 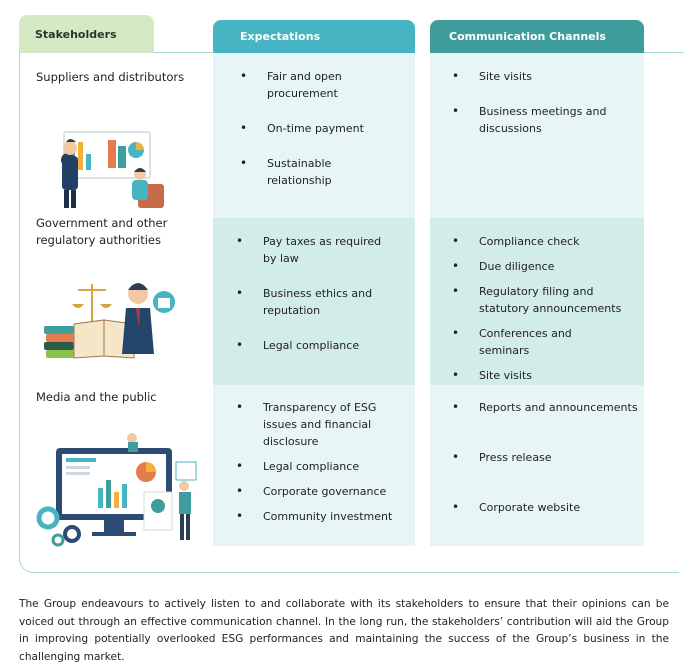 What do you see at coordinates (333, 516) in the screenshot?
I see `list-item: Community investment` at bounding box center [333, 516].